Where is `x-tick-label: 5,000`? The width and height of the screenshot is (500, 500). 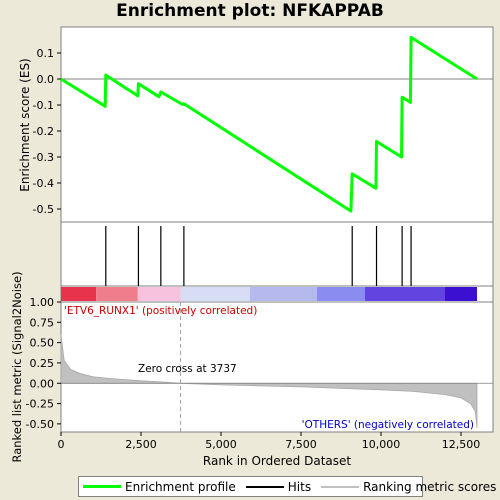 x-tick-label: 5,000 is located at coordinates (221, 444).